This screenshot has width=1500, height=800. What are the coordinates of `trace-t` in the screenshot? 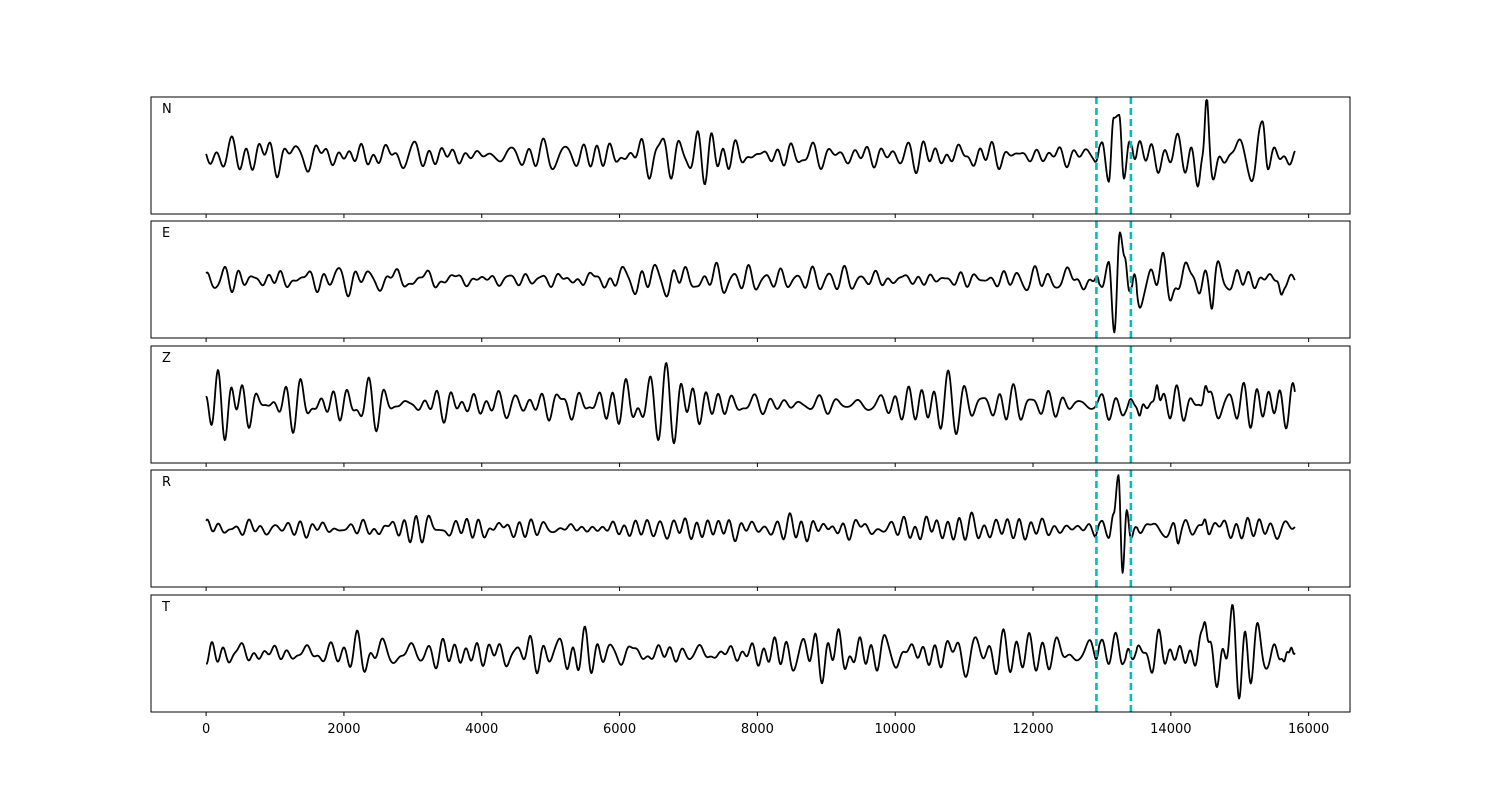 It's located at (750, 652).